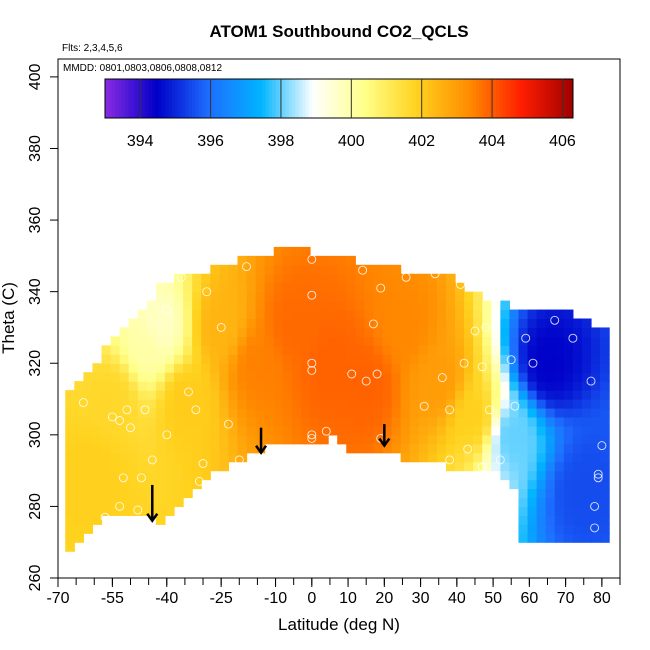  What do you see at coordinates (261, 449) in the screenshot?
I see `arrow-head` at bounding box center [261, 449].